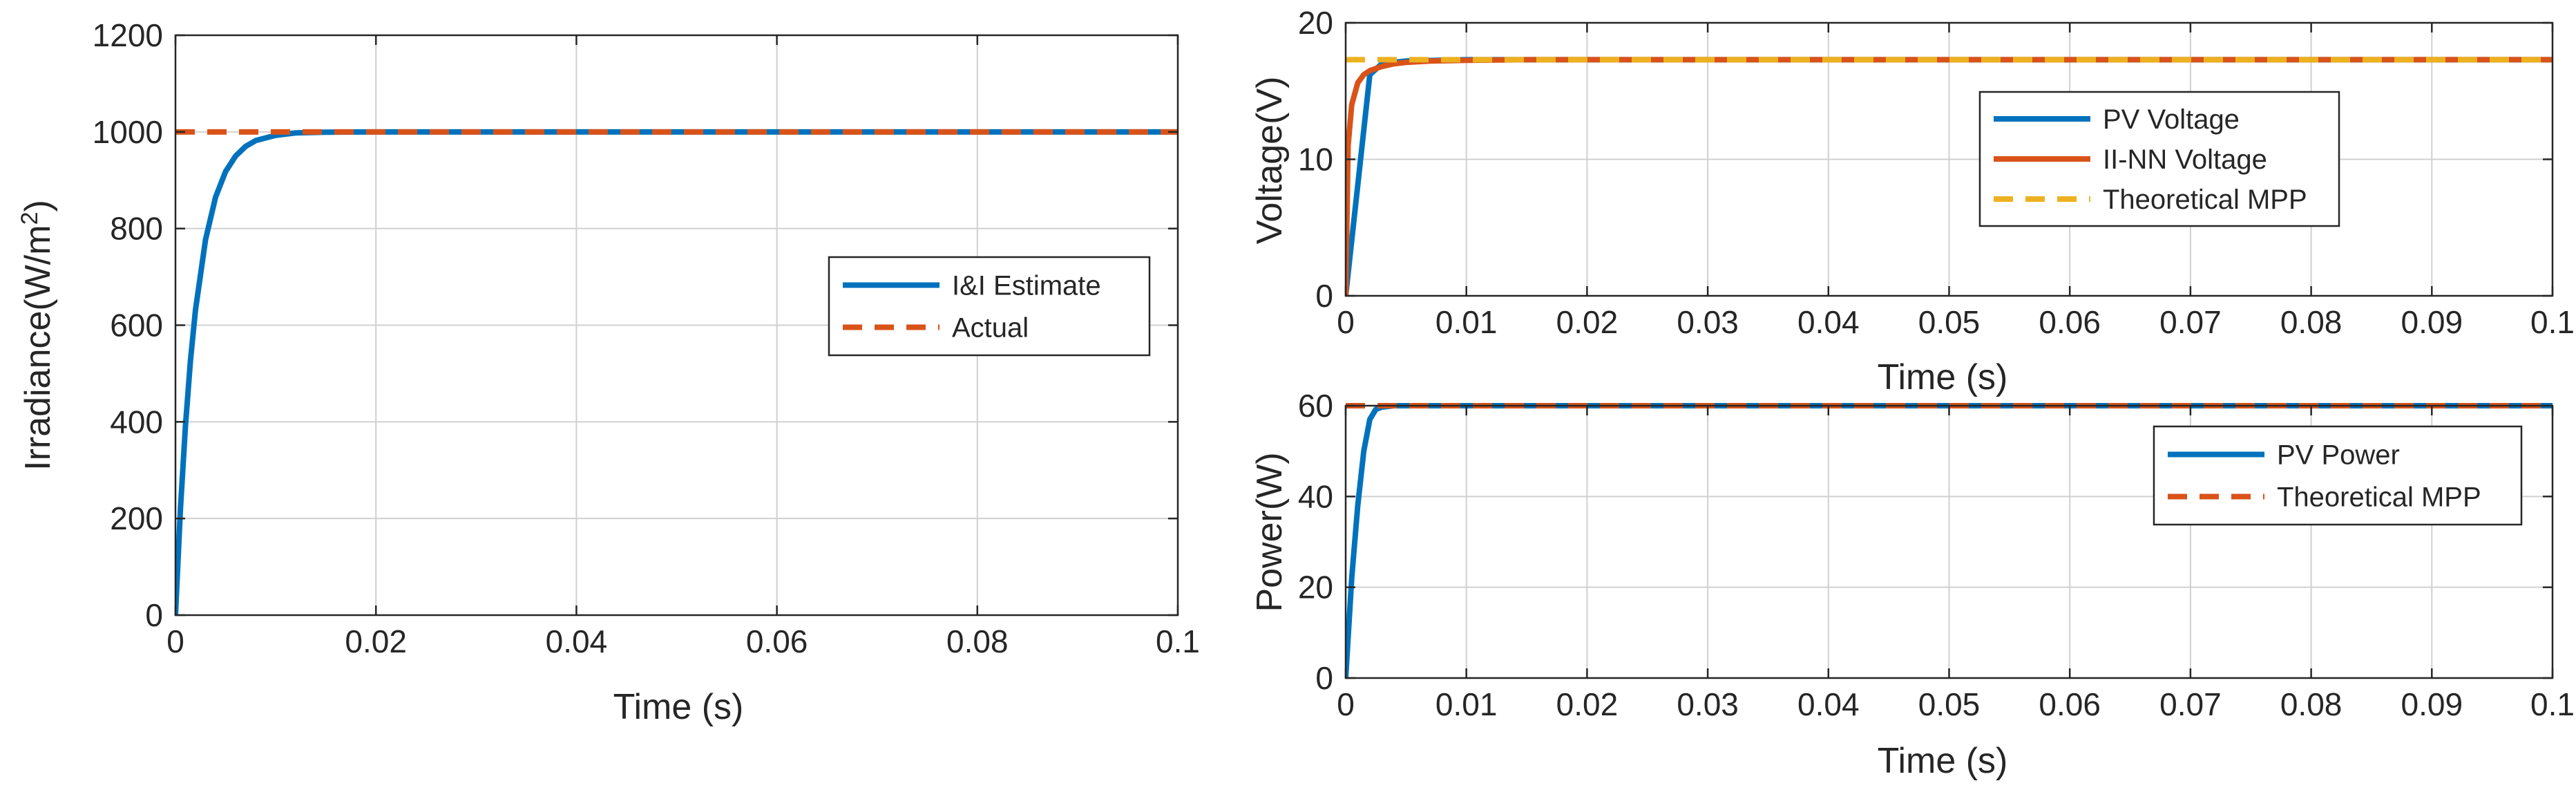 The width and height of the screenshot is (2576, 790). What do you see at coordinates (1943, 761) in the screenshot?
I see `xlabel-power: Time (s)` at bounding box center [1943, 761].